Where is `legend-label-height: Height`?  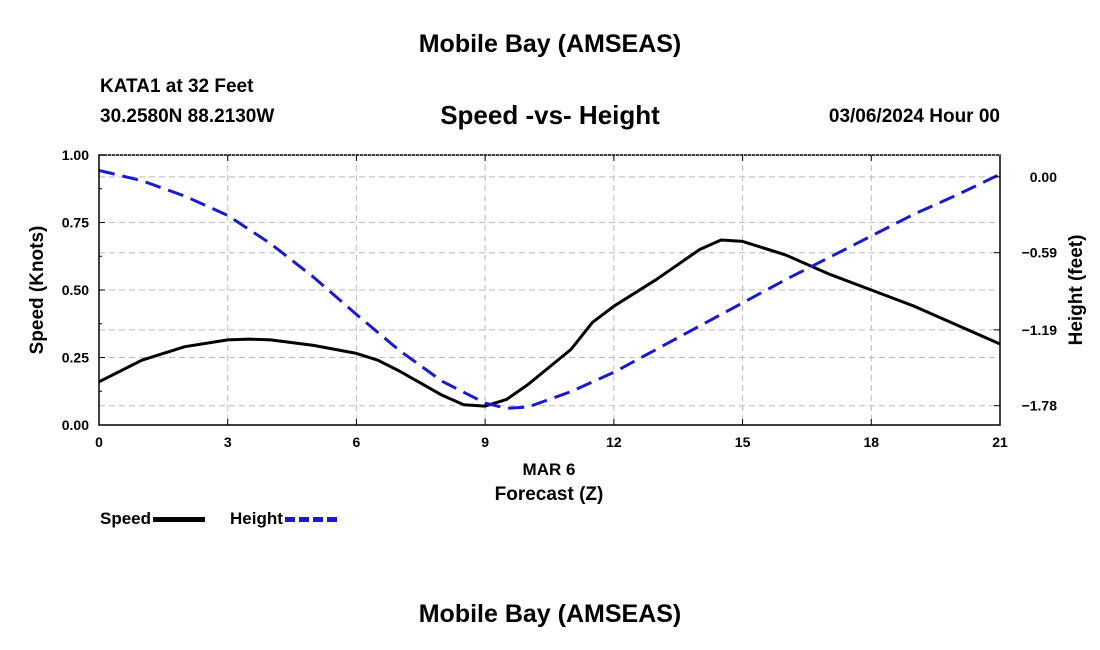 legend-label-height: Height is located at coordinates (256, 518).